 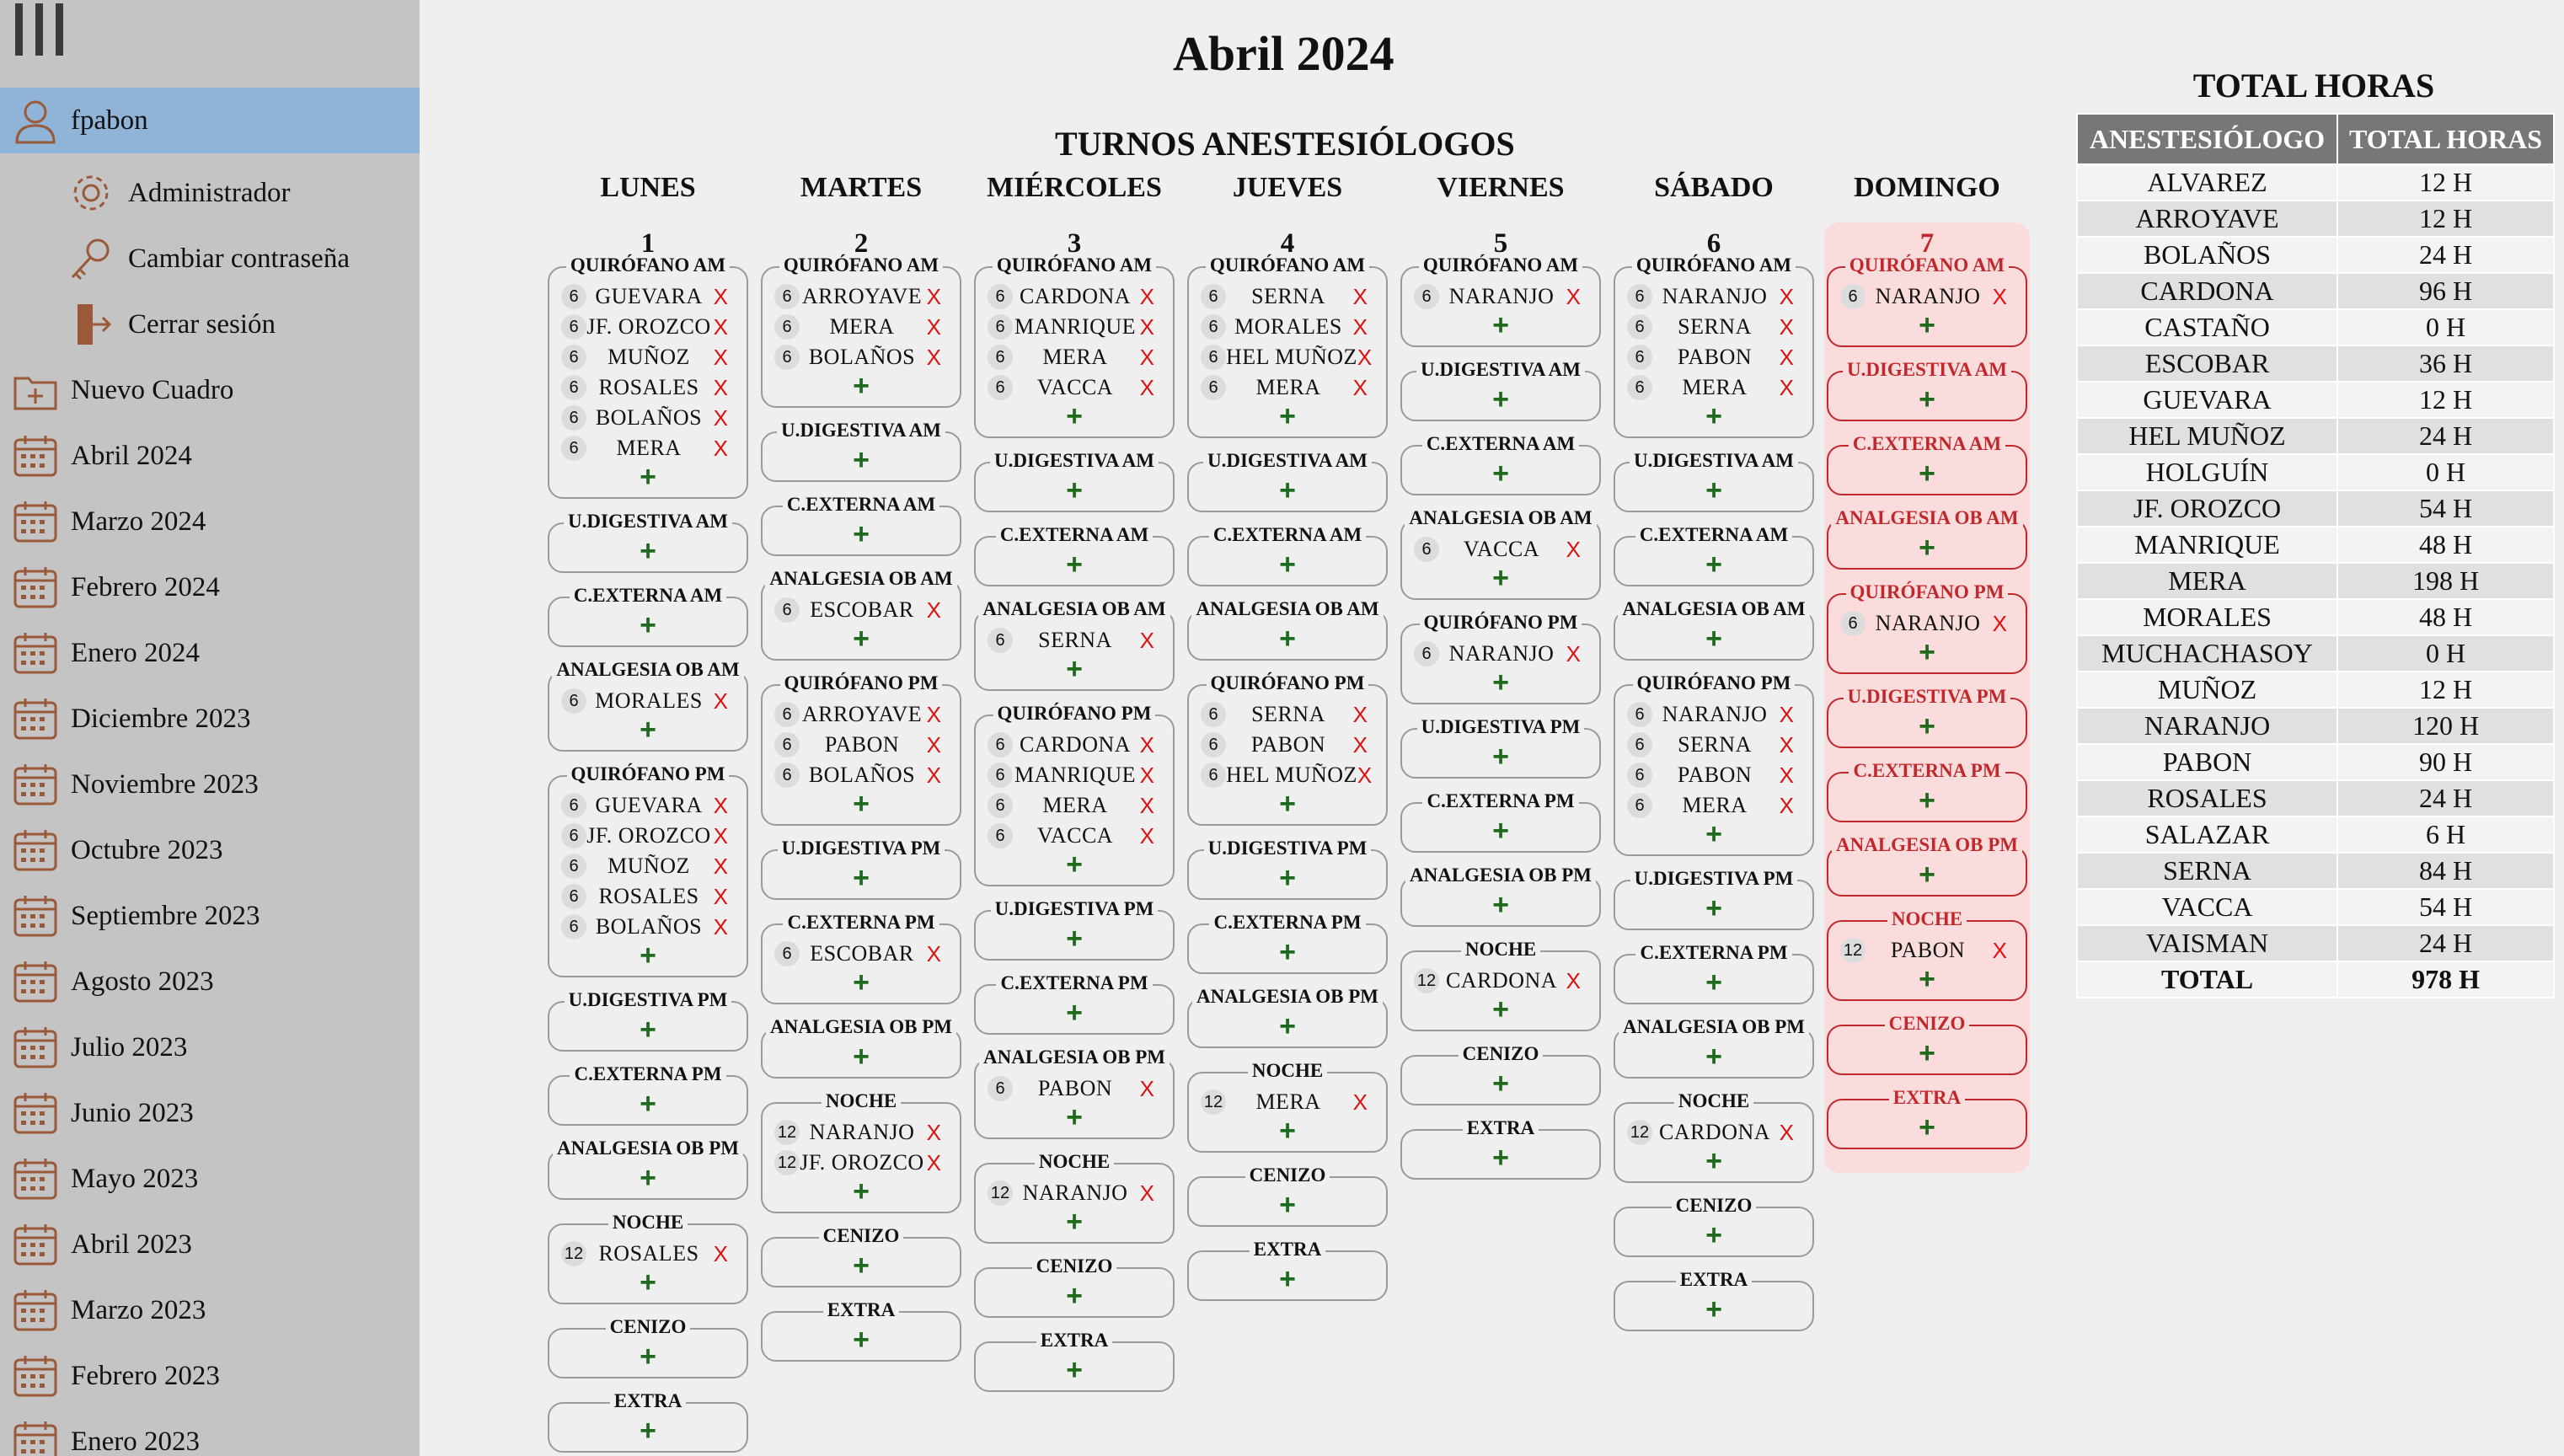 I want to click on sidebar-item-gear: Administrador, so click(x=145, y=193).